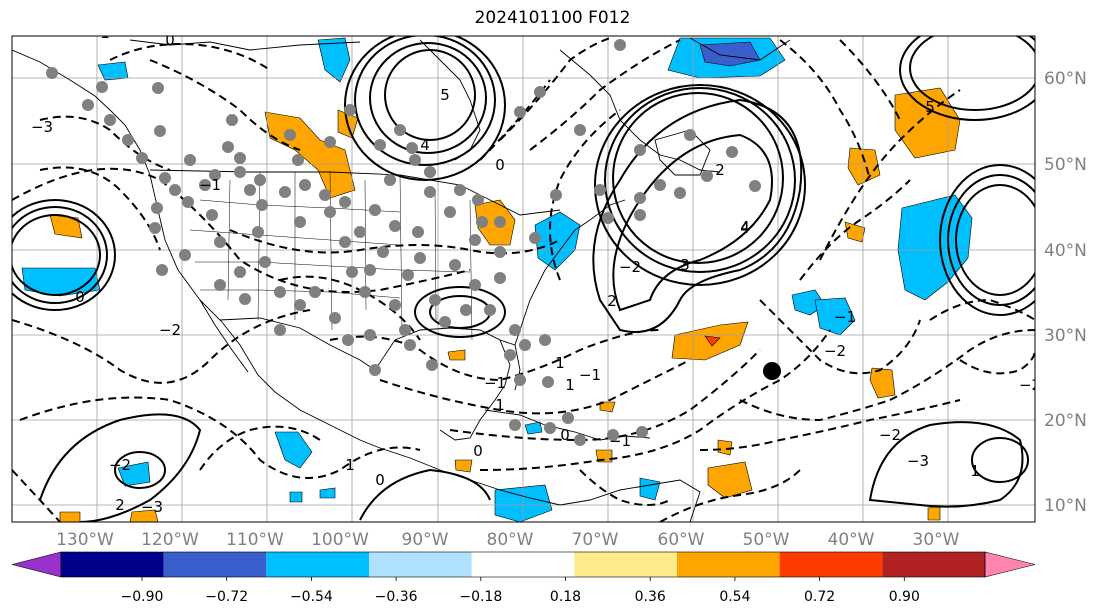 Image resolution: width=1105 pixels, height=615 pixels. Describe the element at coordinates (510, 540) in the screenshot. I see `longitude-label: 80°W` at that location.